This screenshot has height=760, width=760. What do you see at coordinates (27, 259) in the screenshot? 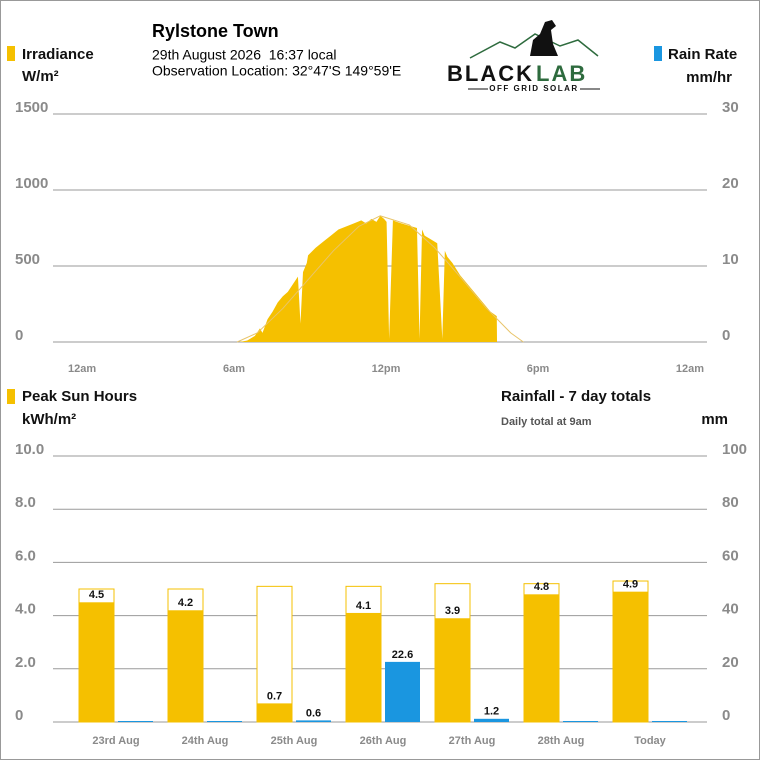
I see `y-tick-label: 500` at bounding box center [27, 259].